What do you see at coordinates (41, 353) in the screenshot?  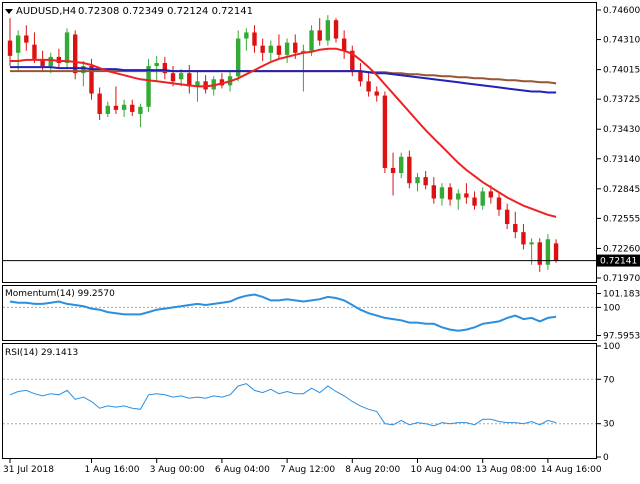 I see `rsi-label: RSI(14) 29.1413` at bounding box center [41, 353].